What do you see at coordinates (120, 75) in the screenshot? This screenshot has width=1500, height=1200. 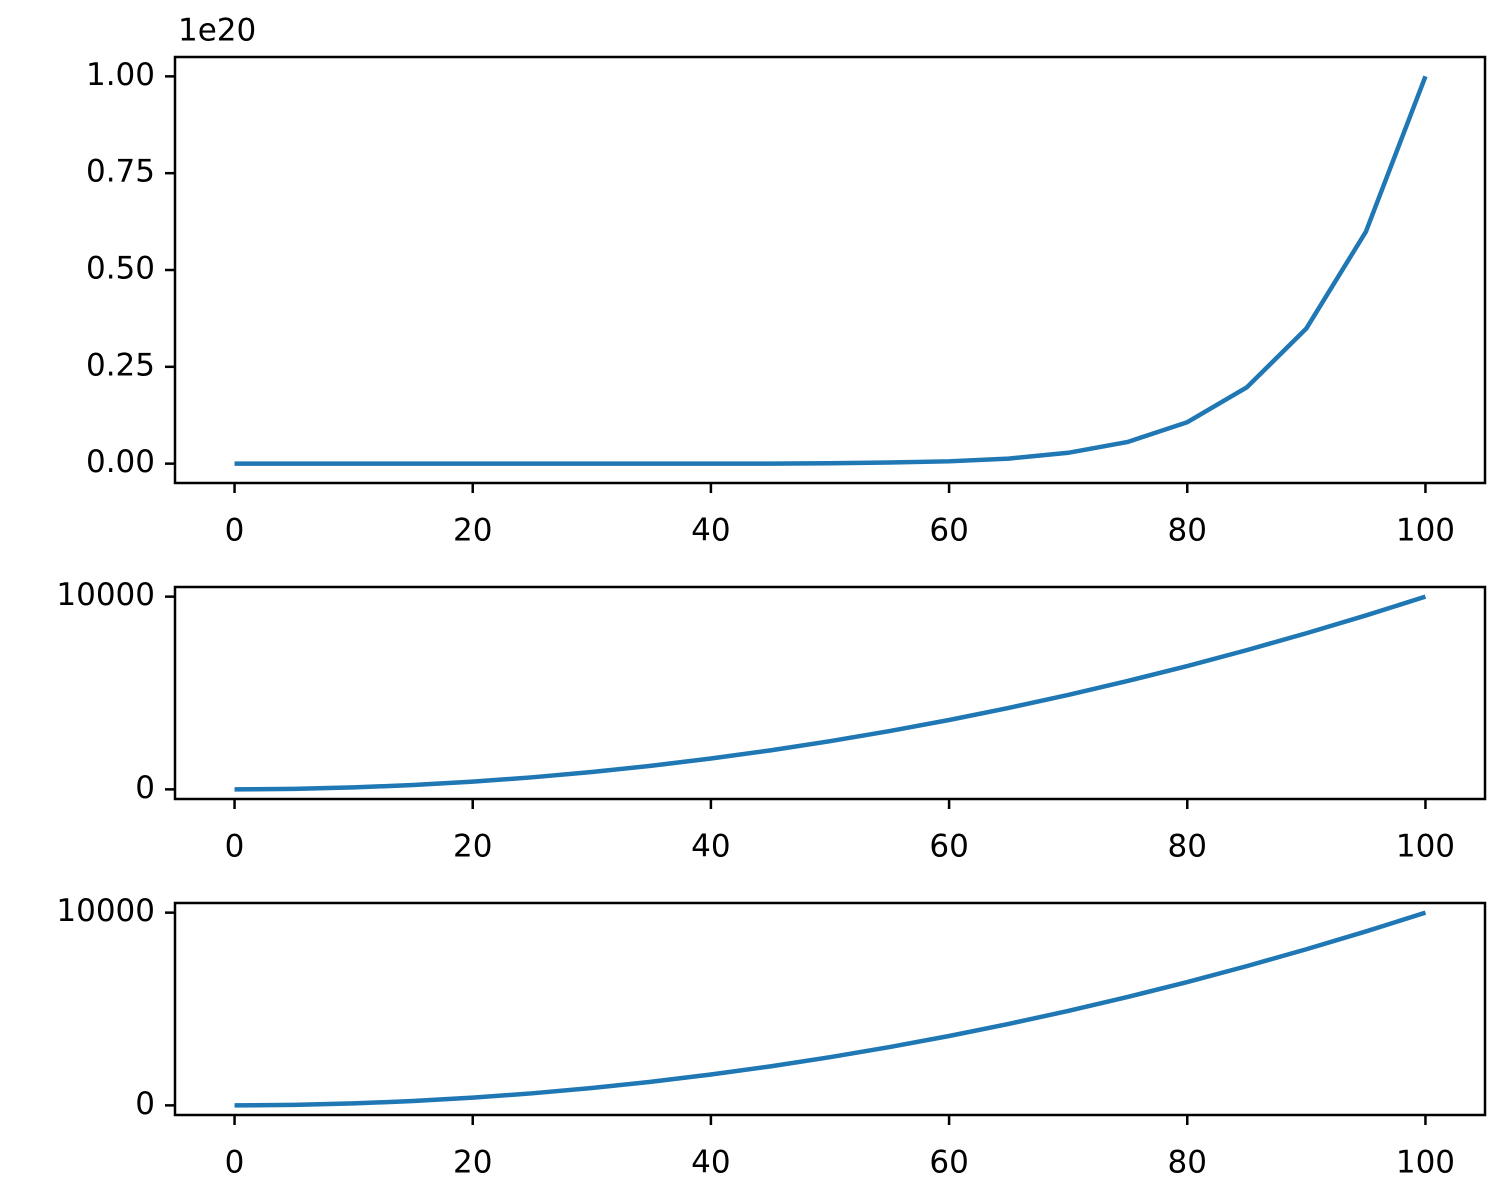 I see `y-tick-label: 1.00` at bounding box center [120, 75].